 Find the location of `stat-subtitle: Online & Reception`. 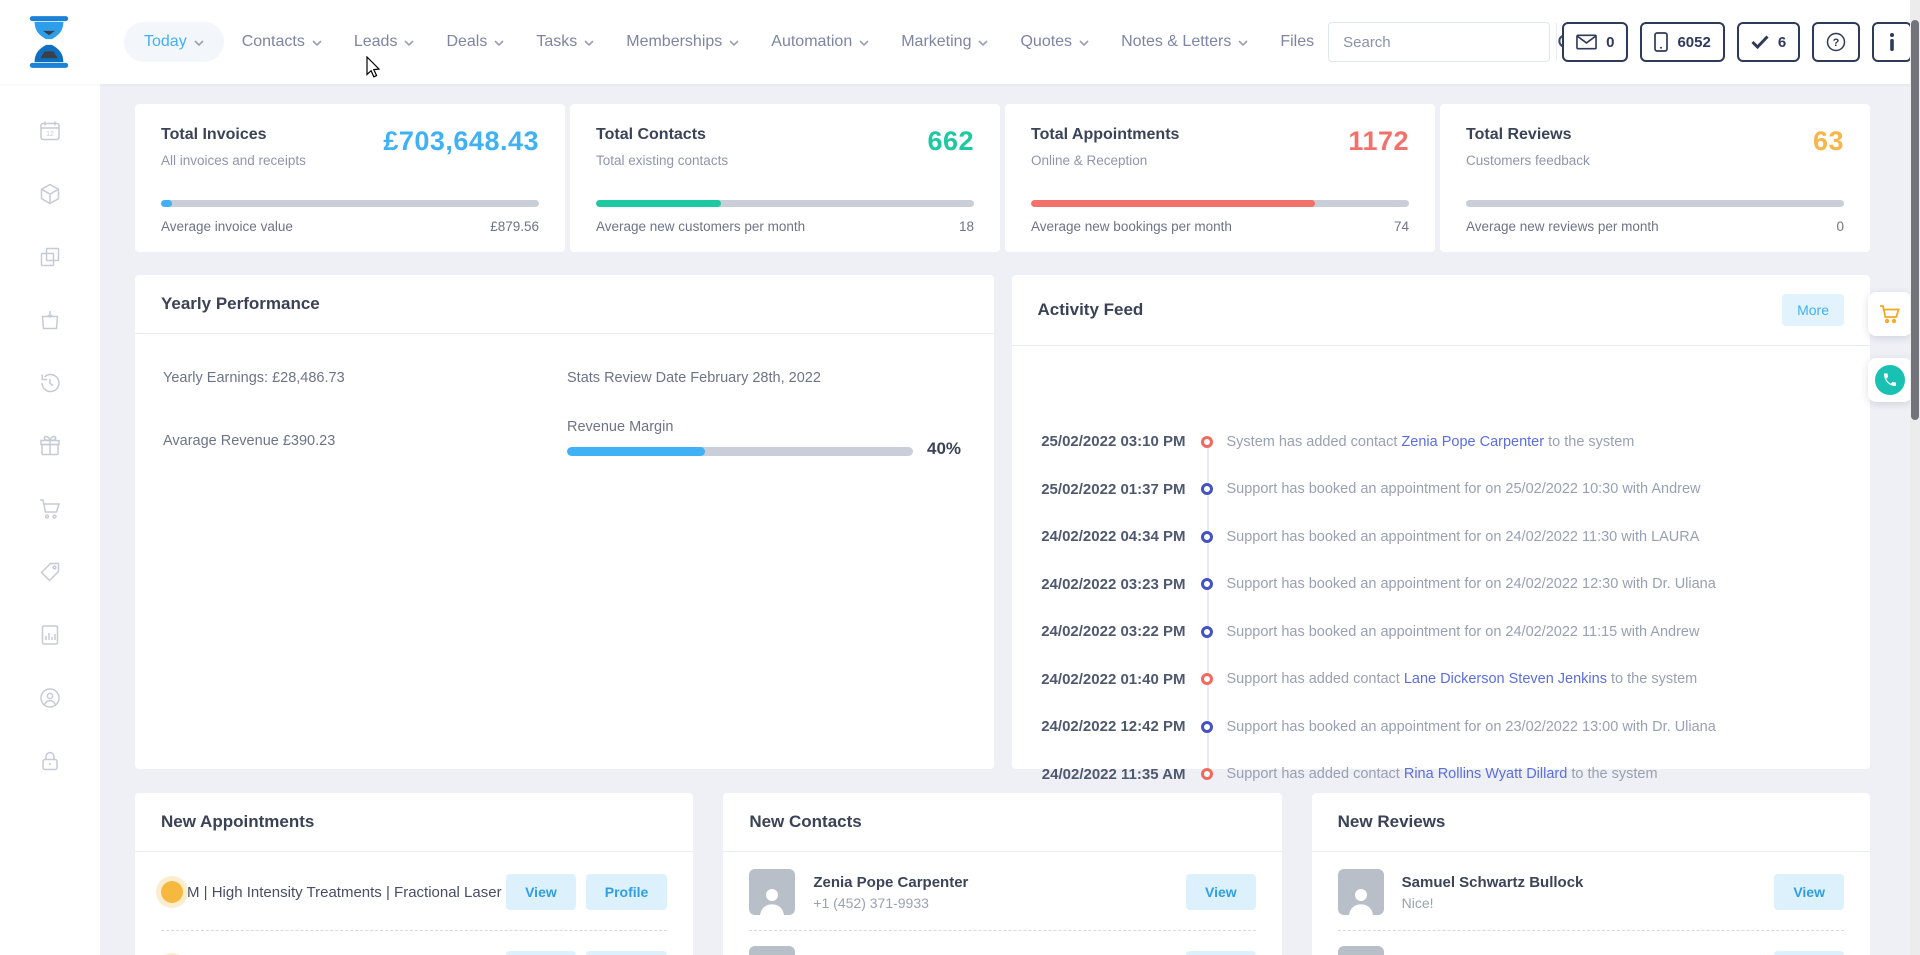

stat-subtitle: Online & Reception is located at coordinates (1089, 160).